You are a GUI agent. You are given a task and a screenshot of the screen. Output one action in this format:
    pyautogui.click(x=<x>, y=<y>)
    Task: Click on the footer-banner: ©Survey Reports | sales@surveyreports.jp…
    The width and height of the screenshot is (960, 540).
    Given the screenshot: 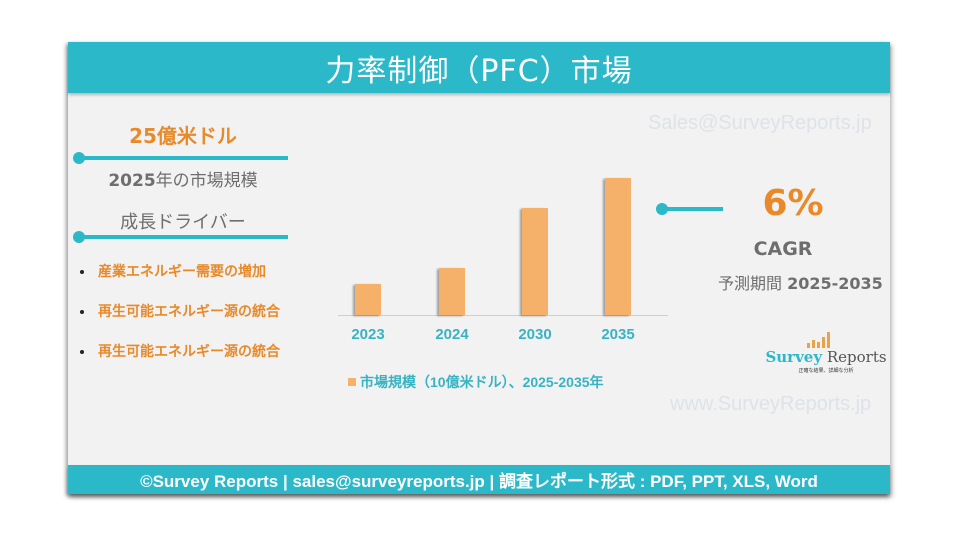 What is the action you would take?
    pyautogui.click(x=479, y=479)
    